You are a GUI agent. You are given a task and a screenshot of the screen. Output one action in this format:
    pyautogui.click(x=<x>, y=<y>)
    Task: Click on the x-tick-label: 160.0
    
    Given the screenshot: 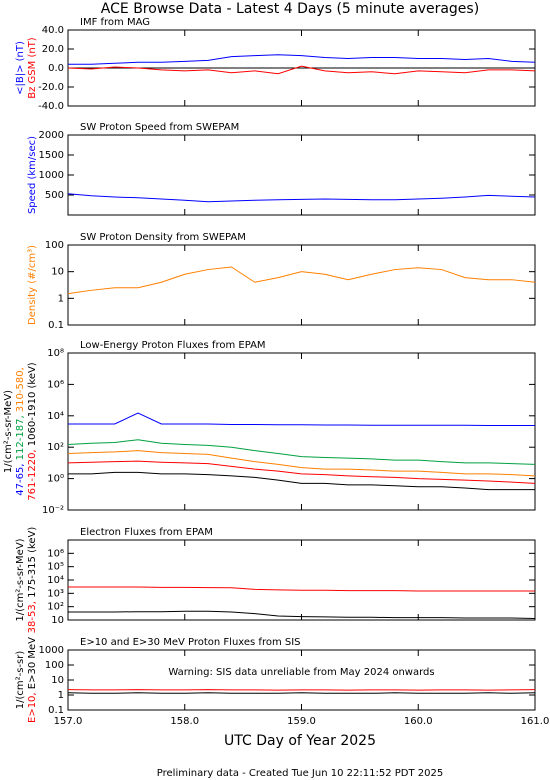 What is the action you would take?
    pyautogui.click(x=418, y=721)
    